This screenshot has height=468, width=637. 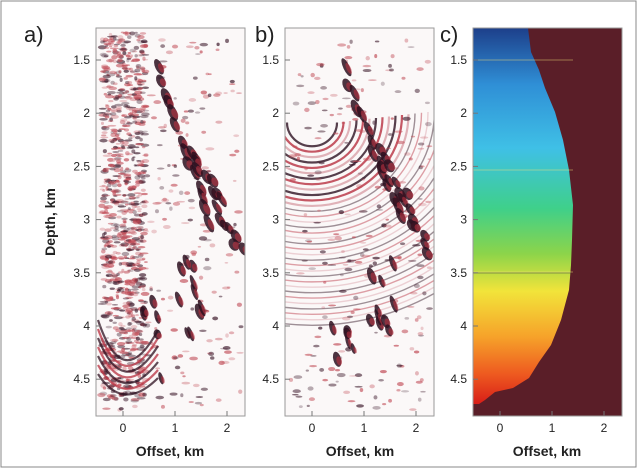 What do you see at coordinates (449, 34) in the screenshot?
I see `panel-letter-c: c)` at bounding box center [449, 34].